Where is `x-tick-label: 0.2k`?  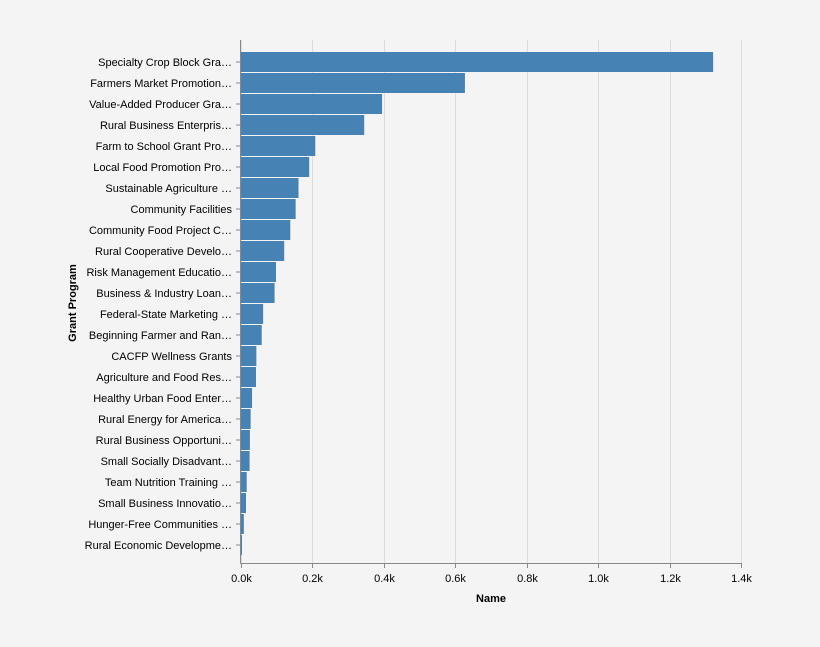
x-tick-label: 0.2k is located at coordinates (312, 579).